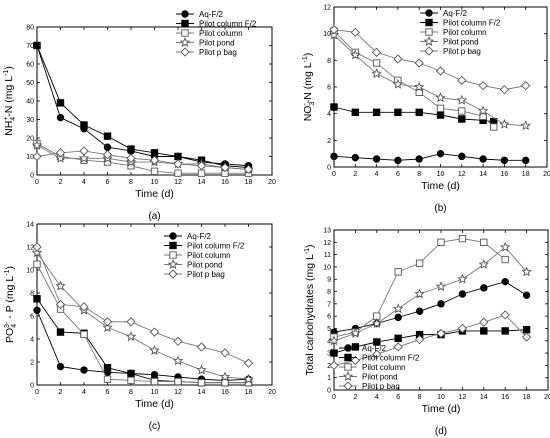 Image resolution: width=550 pixels, height=438 pixels. What do you see at coordinates (309, 87) in the screenshot?
I see `y-axis-label: NO3--N (mg L-1)` at bounding box center [309, 87].